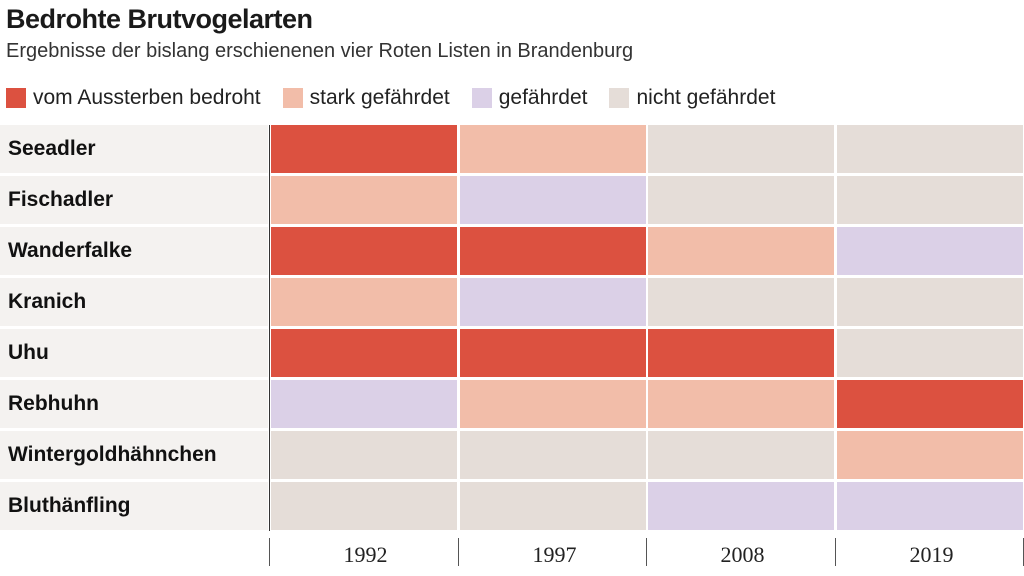  I want to click on legend-label: vom Aussterben bedroht, so click(147, 97).